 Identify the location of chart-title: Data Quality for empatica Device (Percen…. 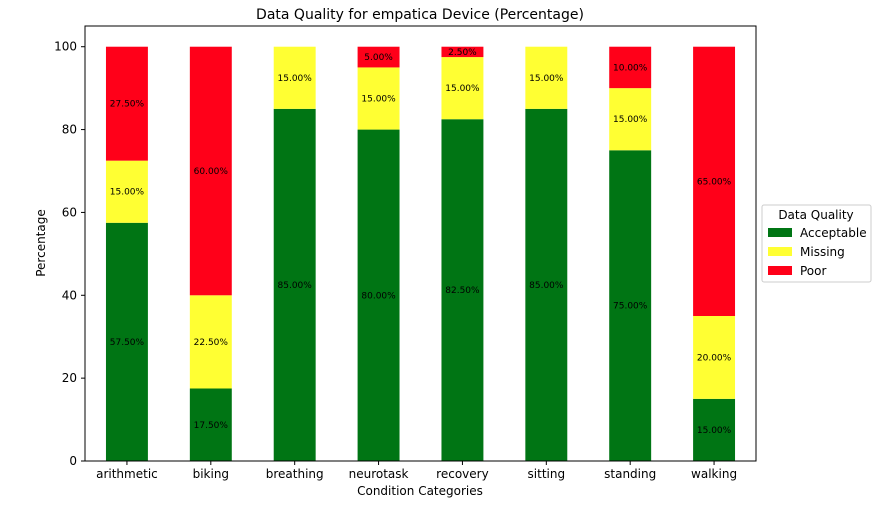
(420, 15).